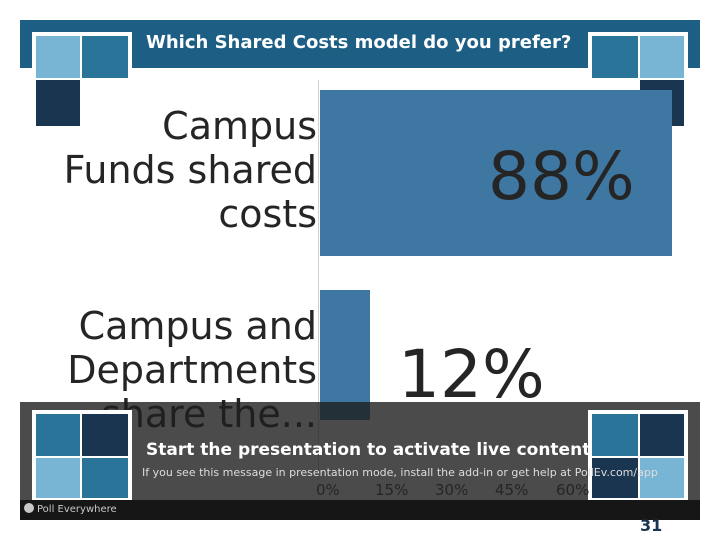 The width and height of the screenshot is (720, 540). What do you see at coordinates (561, 176) in the screenshot?
I see `value-label: 88%` at bounding box center [561, 176].